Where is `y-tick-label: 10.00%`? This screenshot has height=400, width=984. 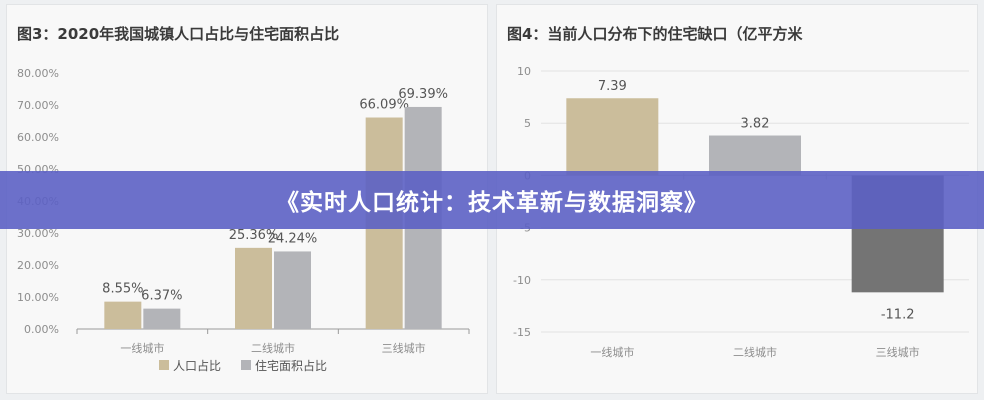 y-tick-label: 10.00% is located at coordinates (38, 297).